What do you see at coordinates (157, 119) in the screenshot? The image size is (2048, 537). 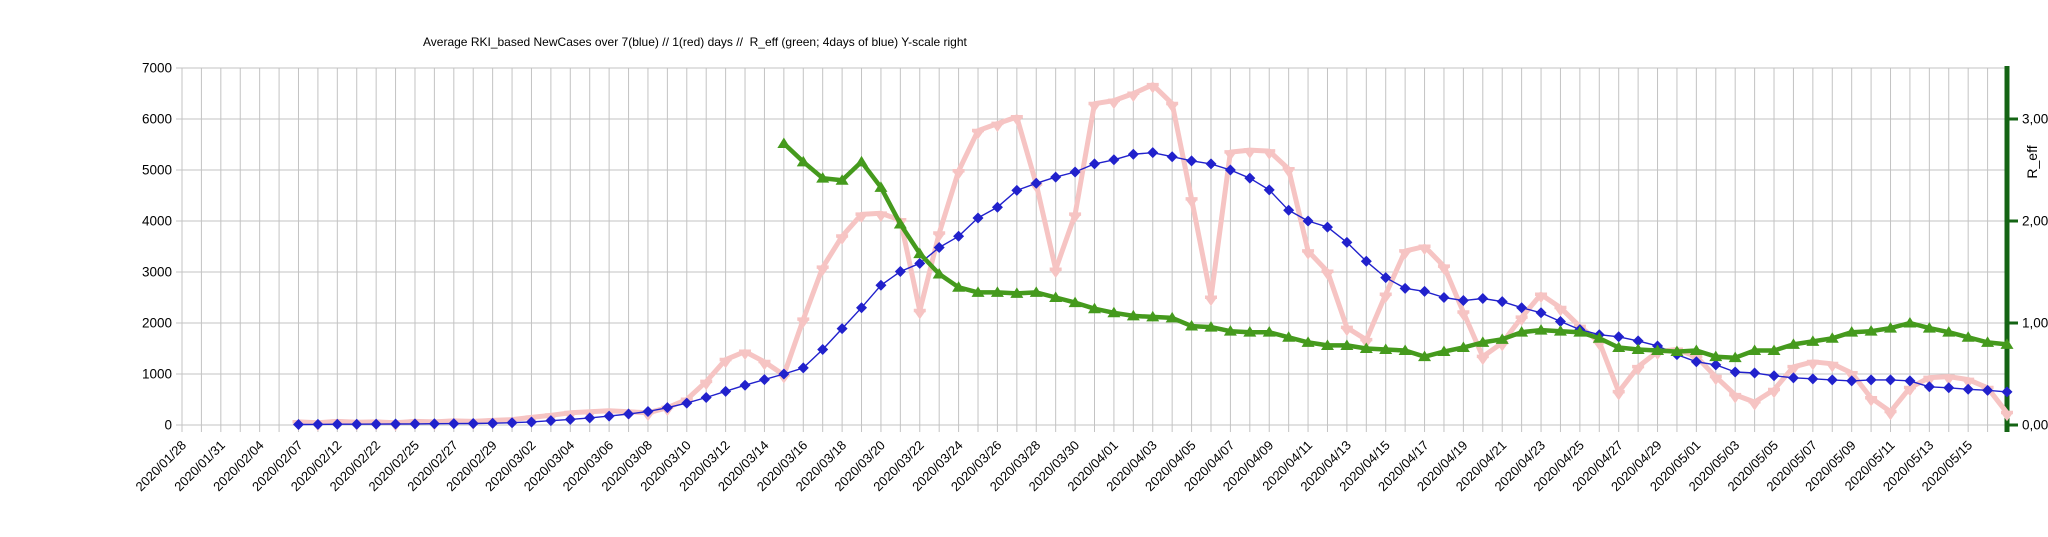 I see `y-left-tick-label: 6000` at bounding box center [157, 119].